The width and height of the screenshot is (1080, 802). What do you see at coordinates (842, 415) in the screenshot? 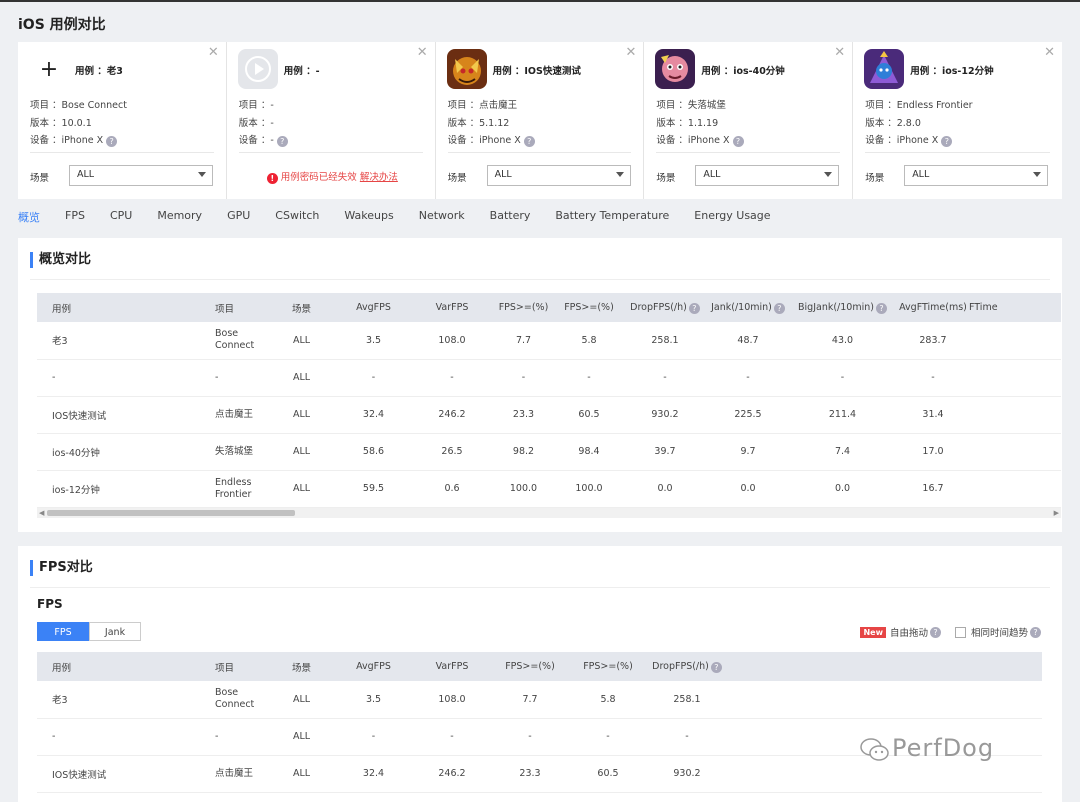
I see `table-cell: 211.4` at bounding box center [842, 415].